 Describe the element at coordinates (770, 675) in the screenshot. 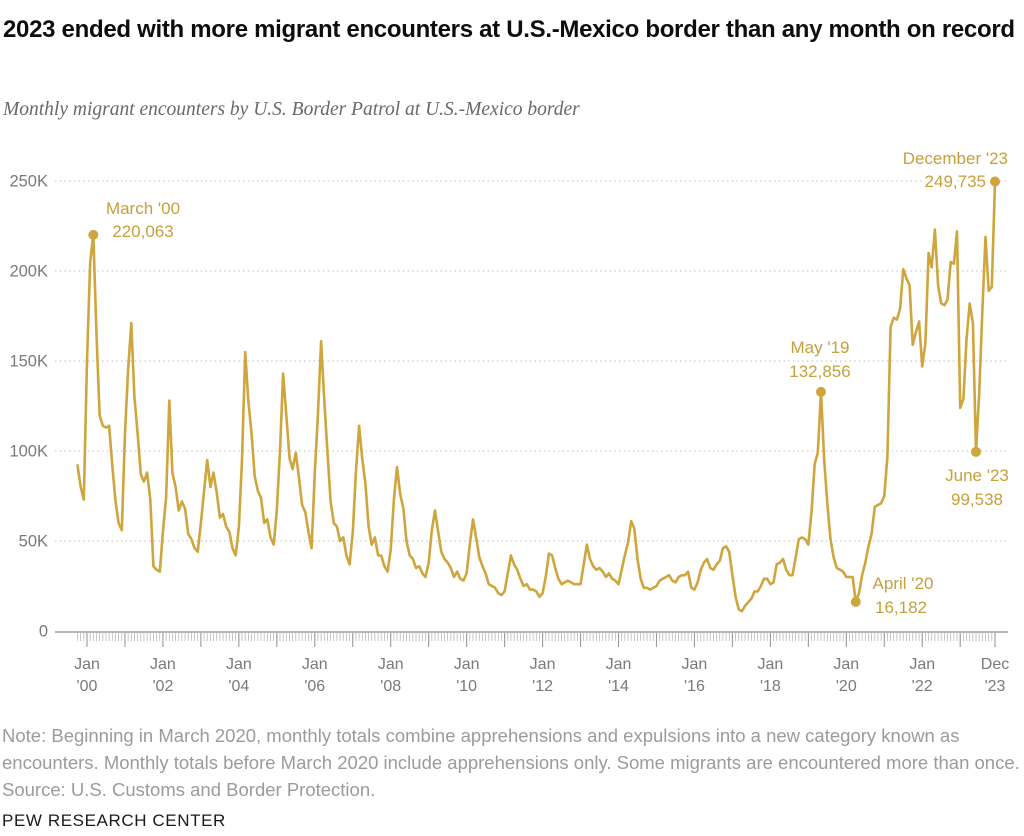

I see `x-axis-label-'18: Jan '18` at that location.